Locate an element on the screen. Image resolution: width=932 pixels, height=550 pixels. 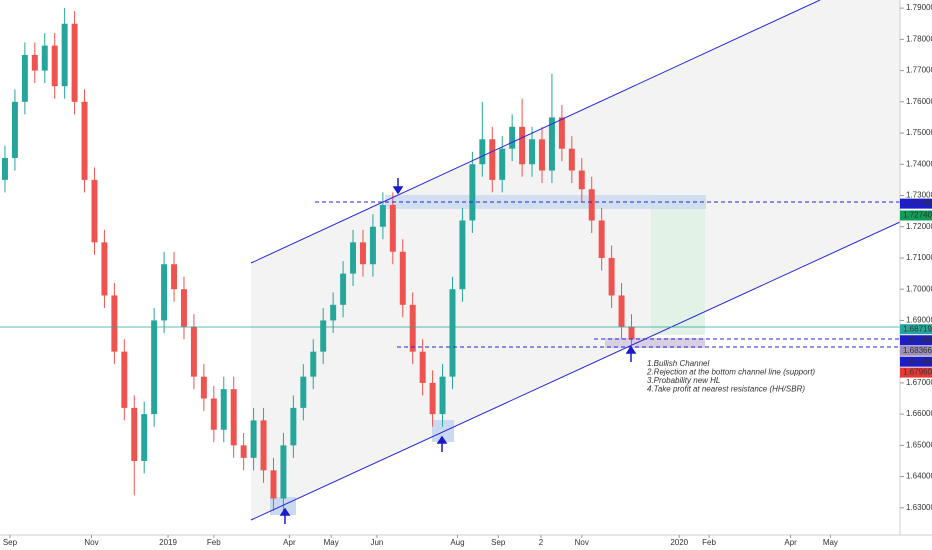
x-tick-label: May is located at coordinates (331, 542).